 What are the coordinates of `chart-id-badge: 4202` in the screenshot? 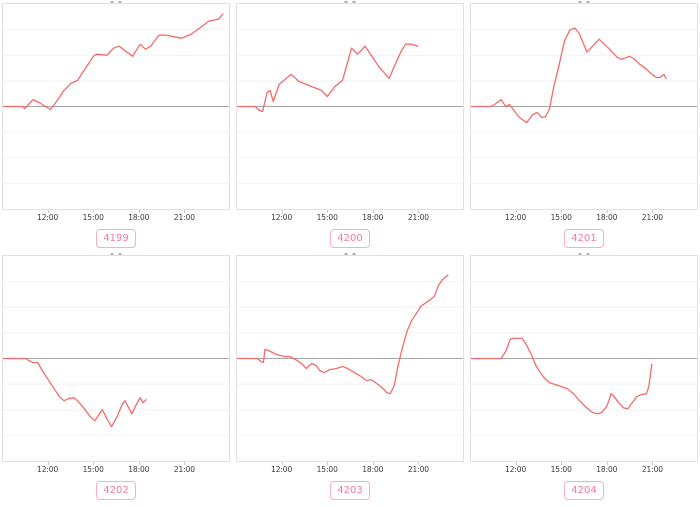 It's located at (116, 490).